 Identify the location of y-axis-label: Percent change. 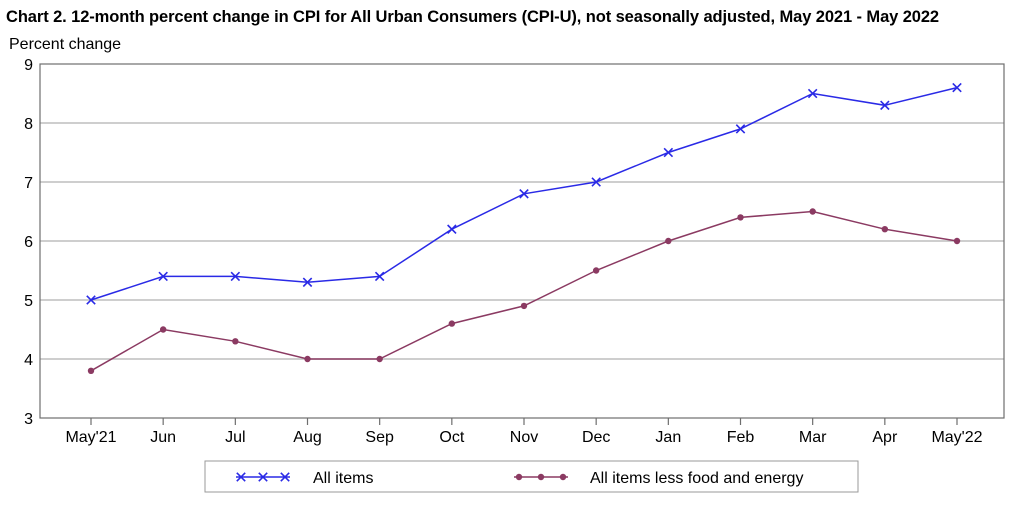
(65, 44).